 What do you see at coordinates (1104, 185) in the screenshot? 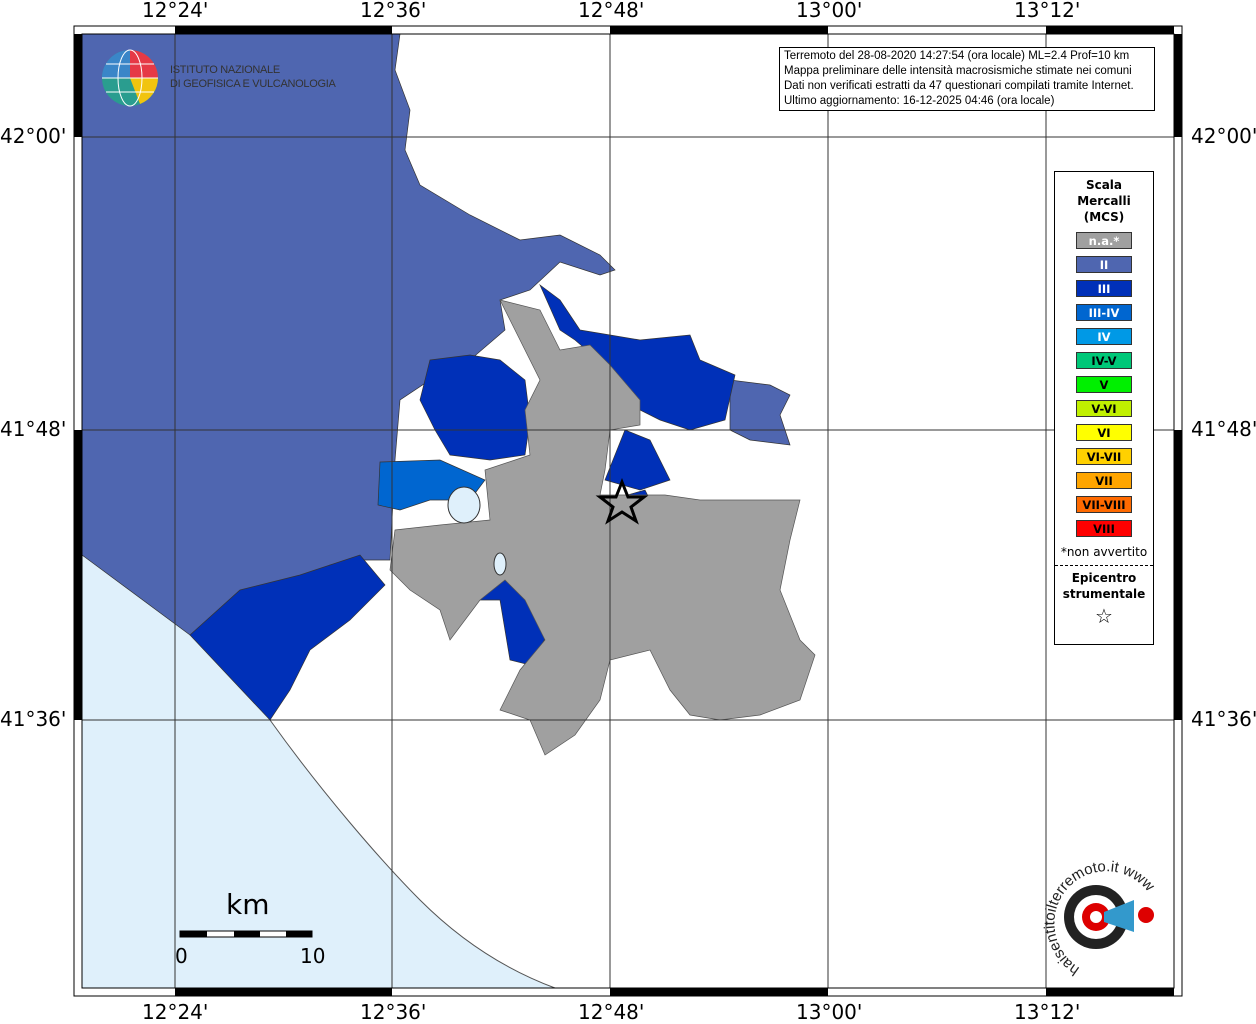
I see `legend-title-line: Scala` at bounding box center [1104, 185].